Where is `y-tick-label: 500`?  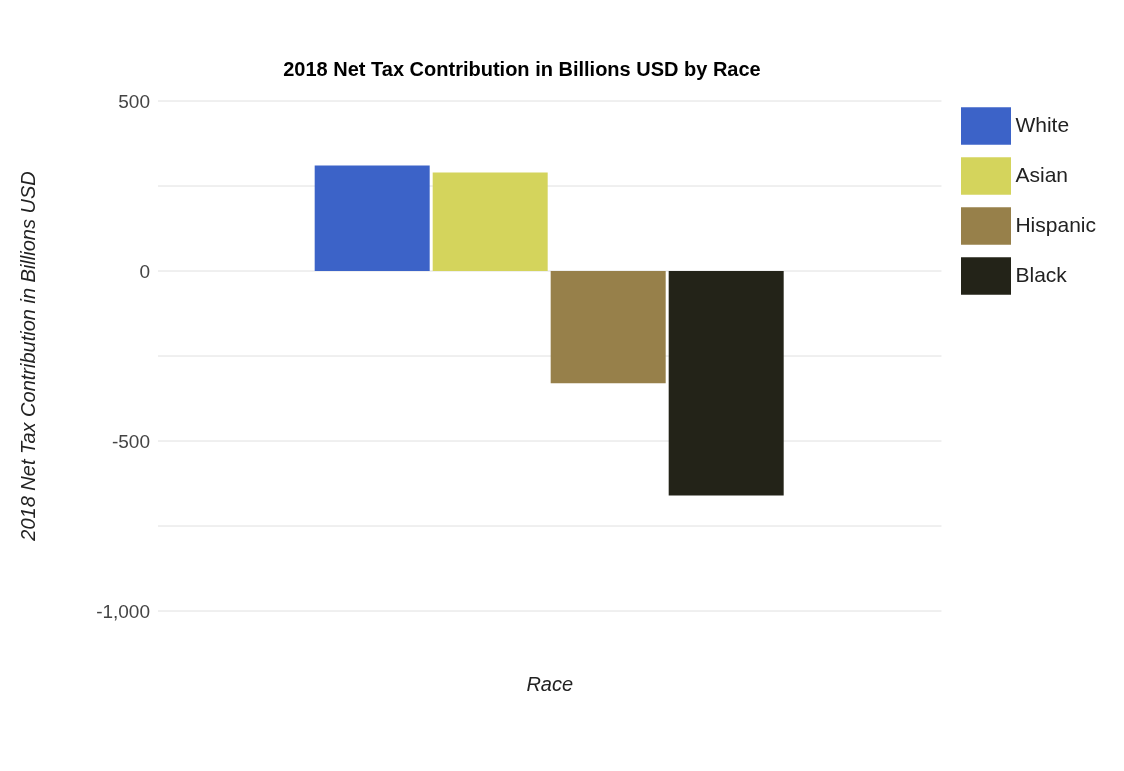 y-tick-label: 500 is located at coordinates (134, 101).